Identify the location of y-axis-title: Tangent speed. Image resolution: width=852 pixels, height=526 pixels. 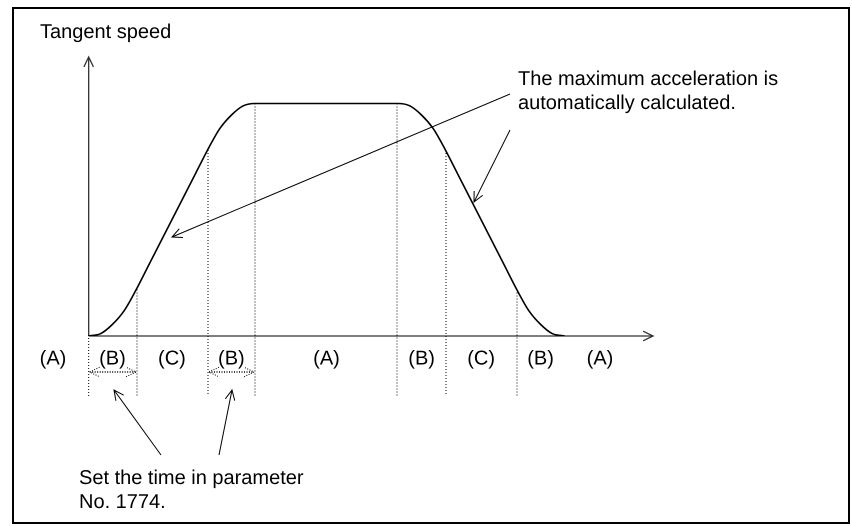
(106, 32).